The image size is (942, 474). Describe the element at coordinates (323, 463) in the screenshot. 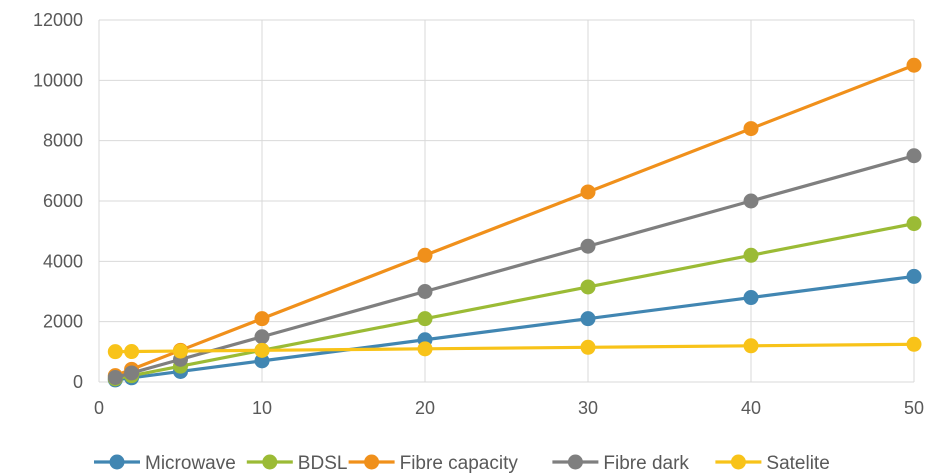

I see `legend-label: BDSL` at that location.